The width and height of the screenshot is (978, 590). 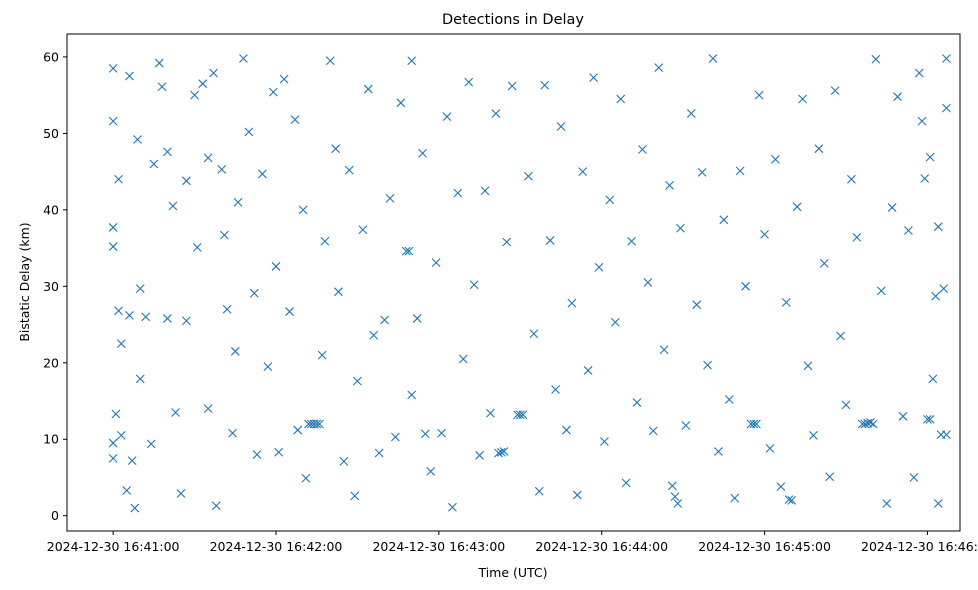 I want to click on y-tick-label: 30, so click(x=51, y=286).